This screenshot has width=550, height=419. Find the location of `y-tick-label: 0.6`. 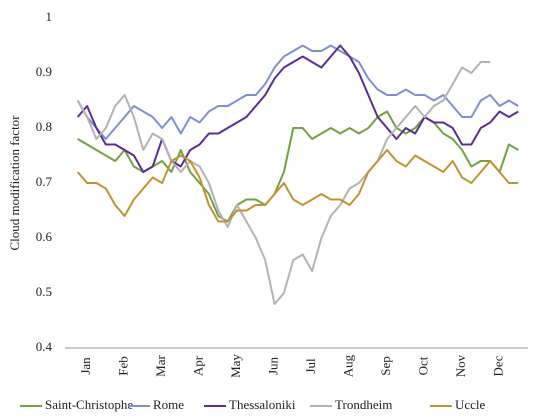

y-tick-label: 0.6 is located at coordinates (44, 236).